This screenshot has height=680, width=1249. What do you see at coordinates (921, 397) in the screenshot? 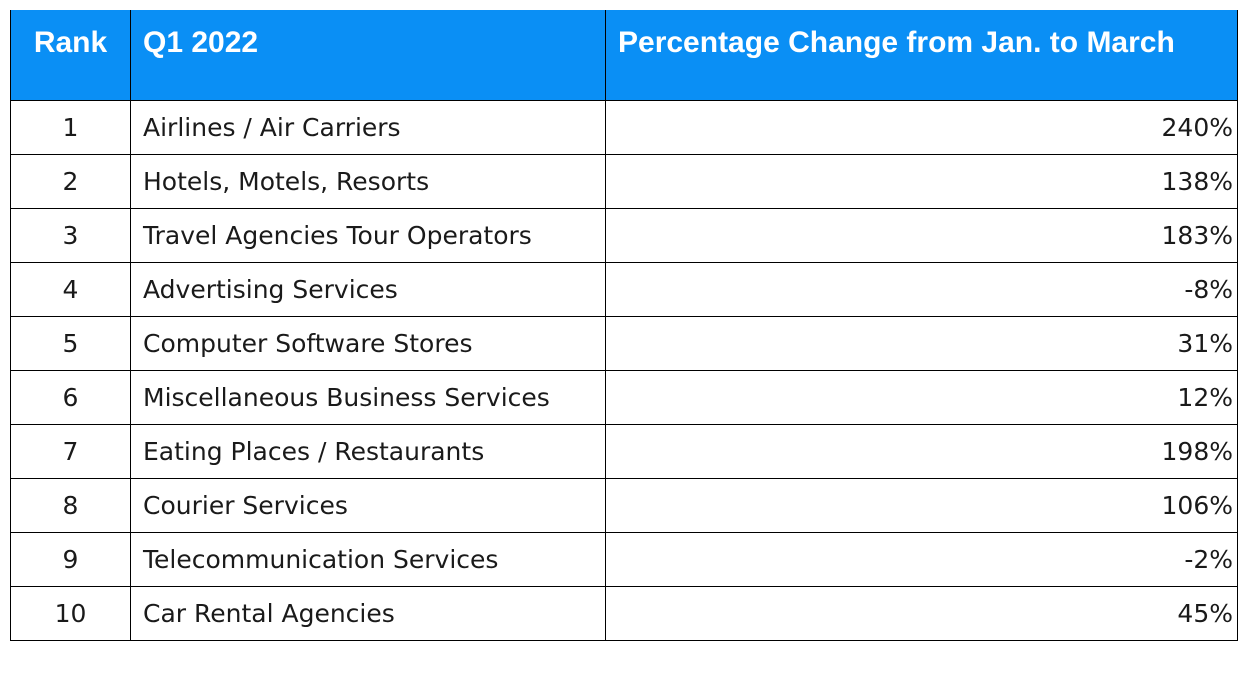
I see `percentage-change-cell: 12%` at bounding box center [921, 397].